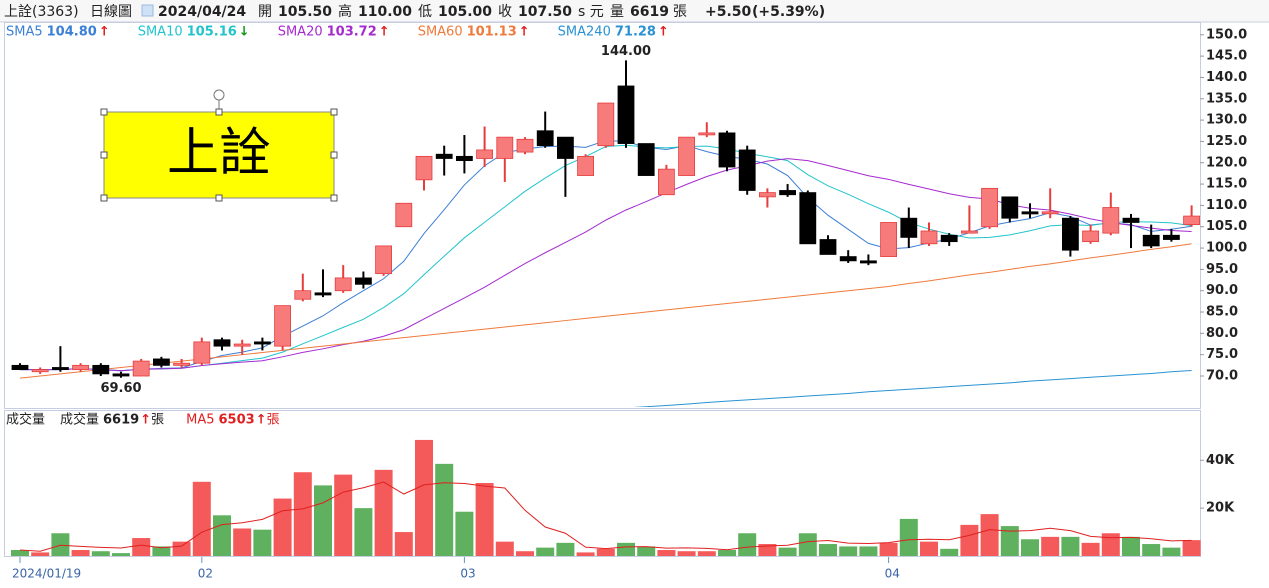  I want to click on y-tick-label: 130.0, so click(1226, 120).